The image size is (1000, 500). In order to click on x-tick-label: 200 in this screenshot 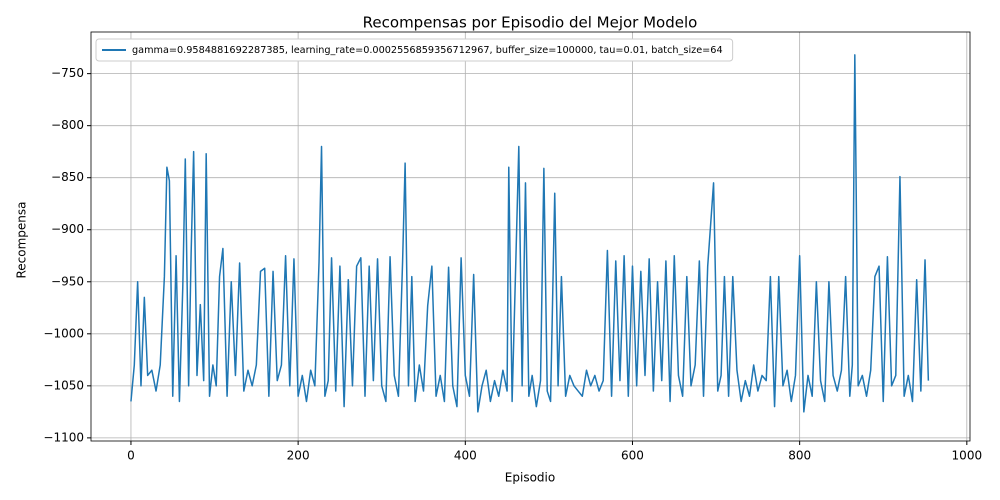, I will do `click(298, 456)`.